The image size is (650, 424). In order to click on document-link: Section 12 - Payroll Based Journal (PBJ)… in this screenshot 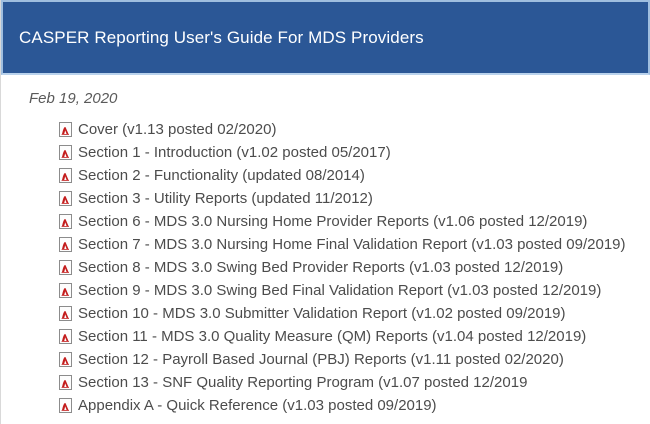, I will do `click(311, 359)`.